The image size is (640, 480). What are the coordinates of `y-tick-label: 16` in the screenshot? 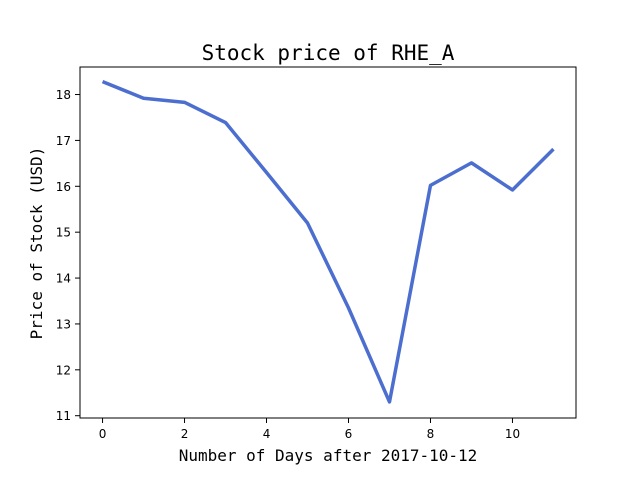 It's located at (63, 187).